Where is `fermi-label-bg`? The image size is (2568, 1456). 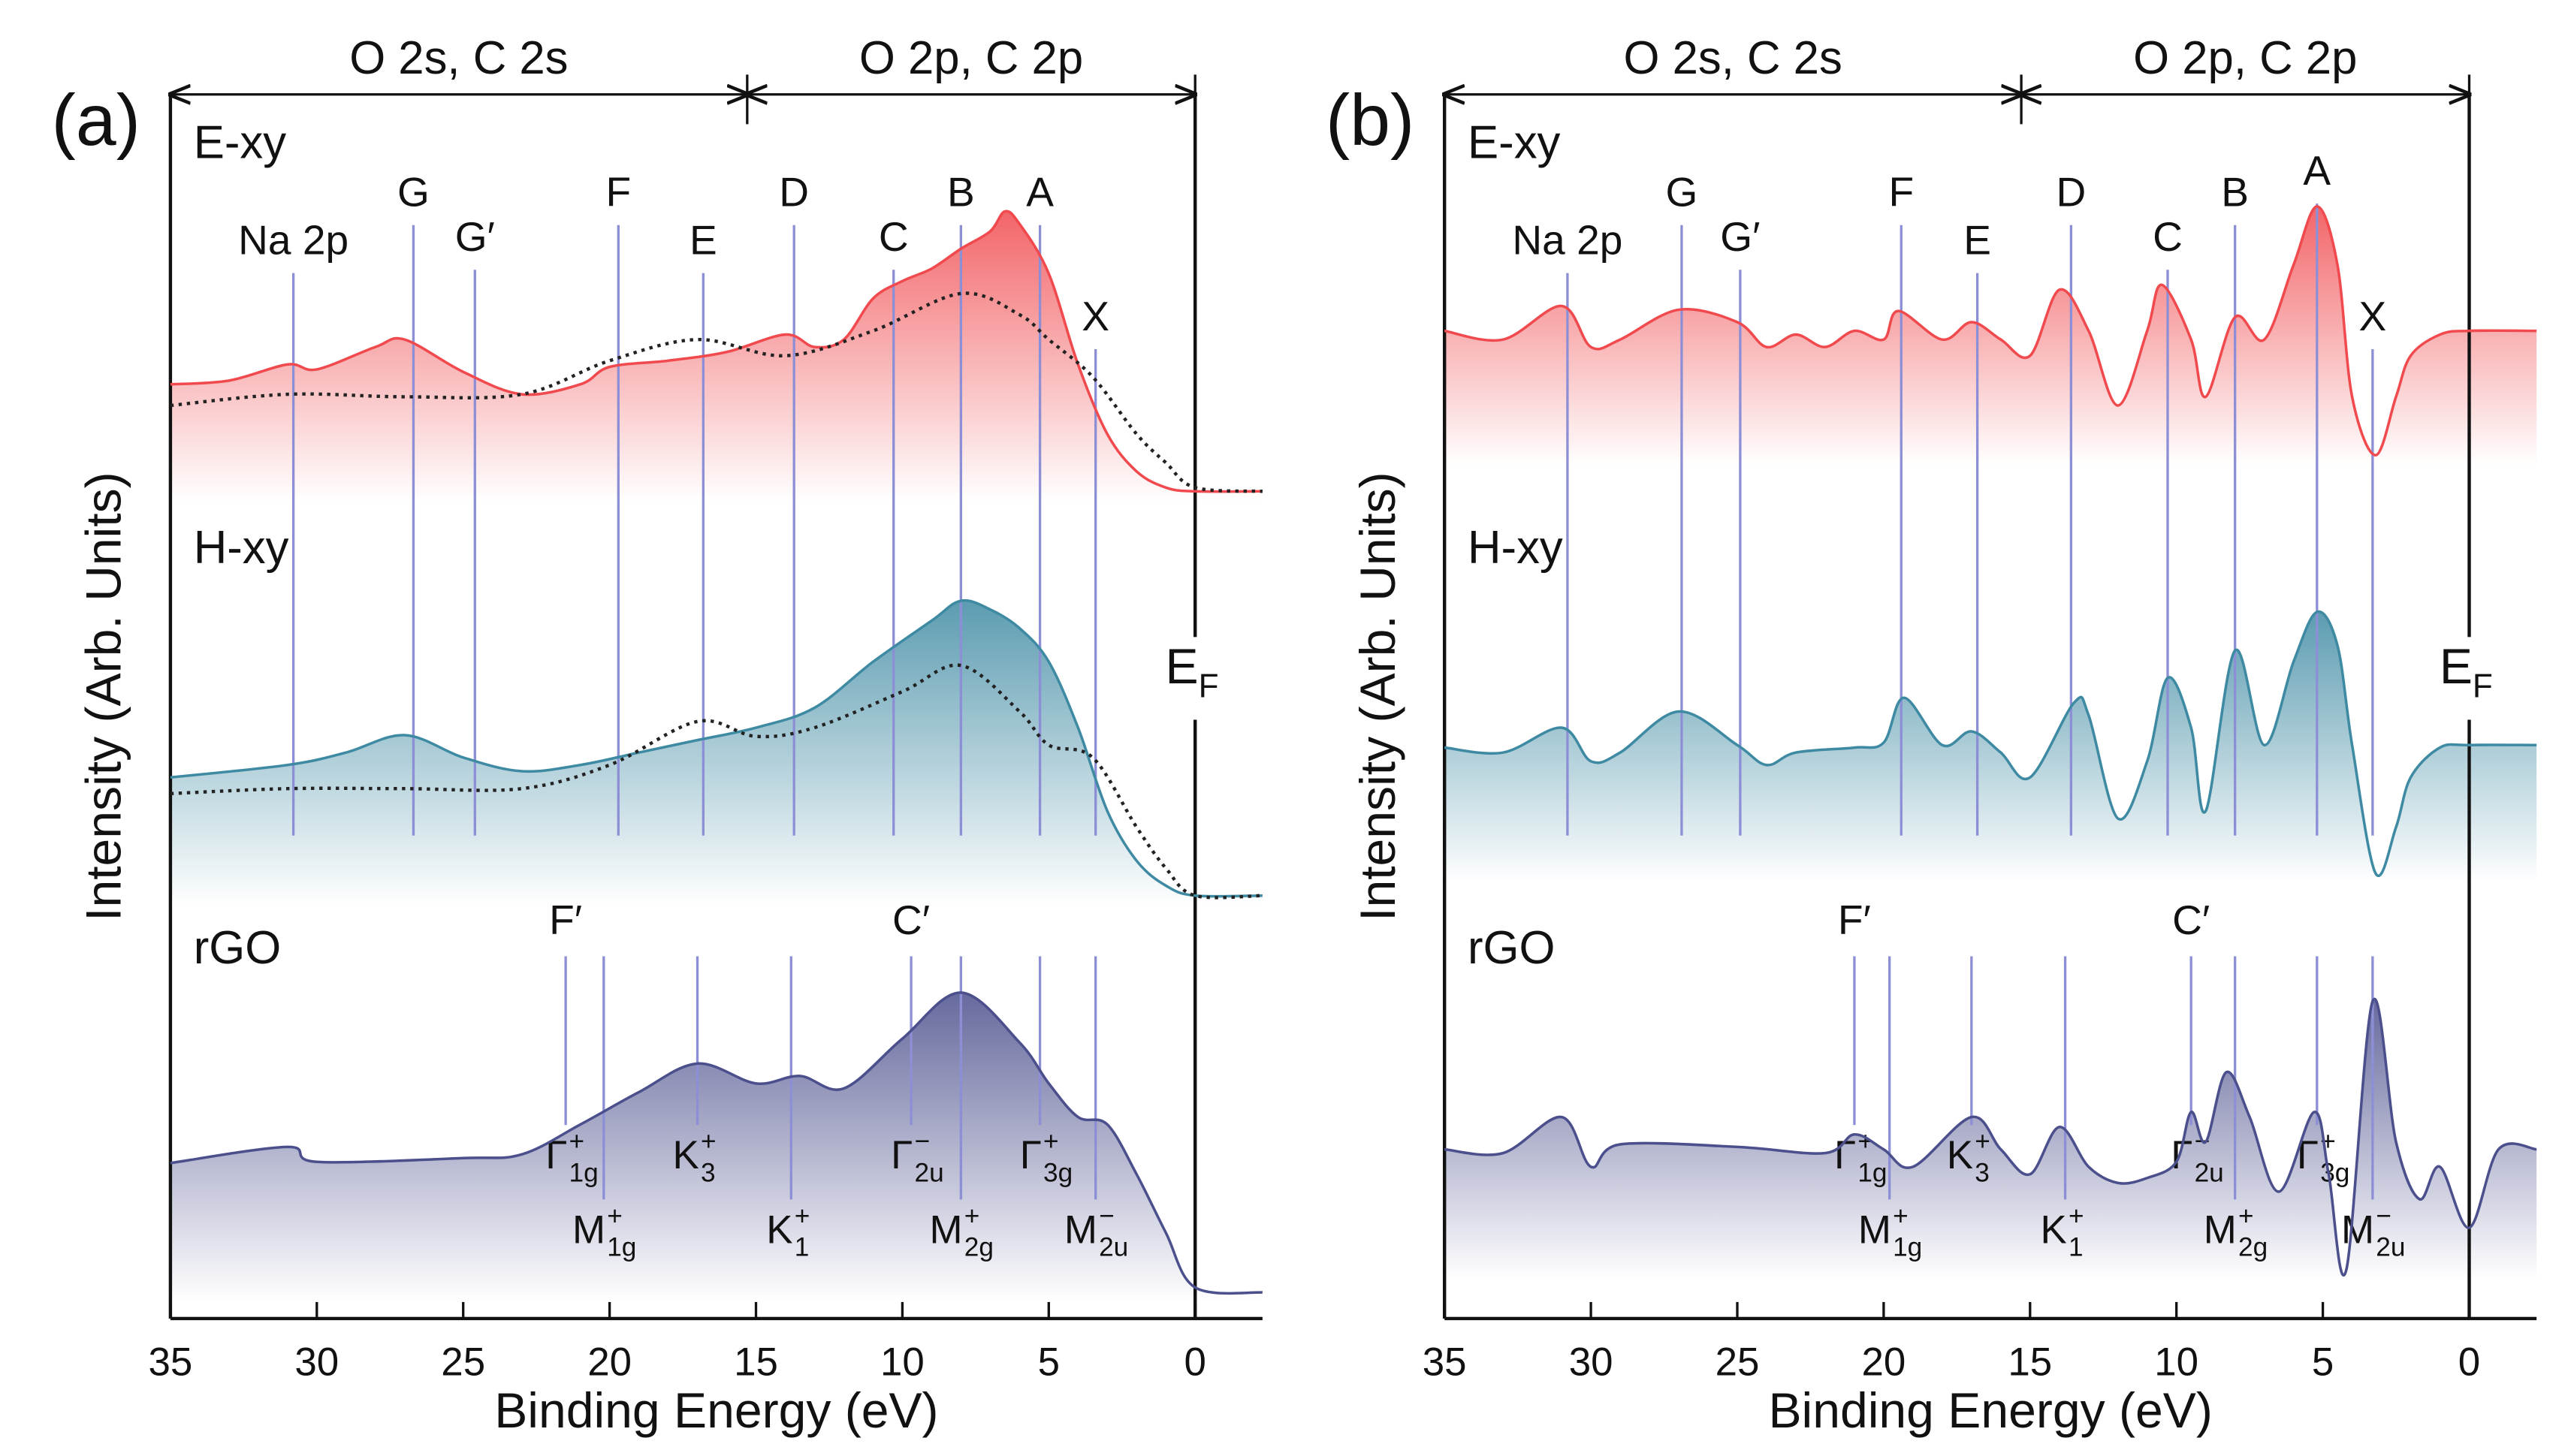
fermi-label-bg is located at coordinates (1199, 678).